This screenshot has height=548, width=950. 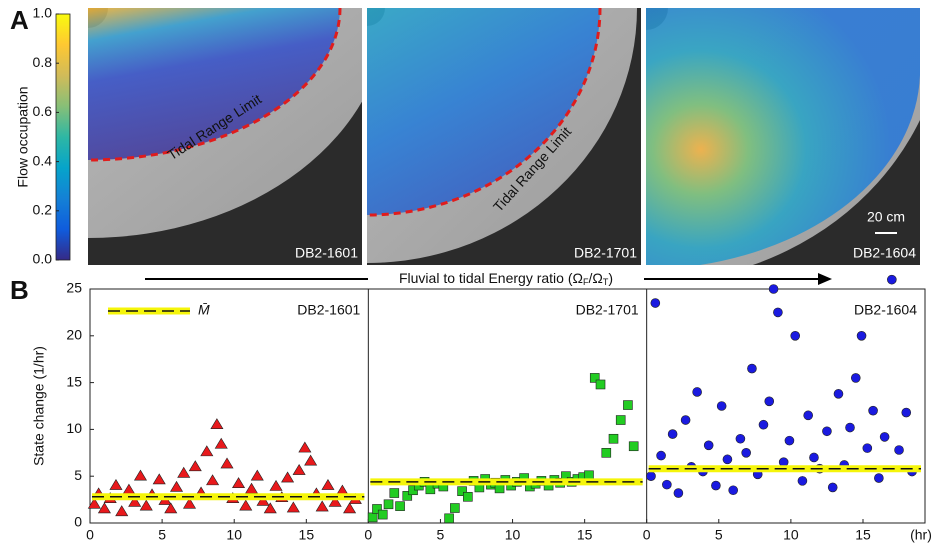 What do you see at coordinates (885, 310) in the screenshot?
I see `panel-title: DB2-1604` at bounding box center [885, 310].